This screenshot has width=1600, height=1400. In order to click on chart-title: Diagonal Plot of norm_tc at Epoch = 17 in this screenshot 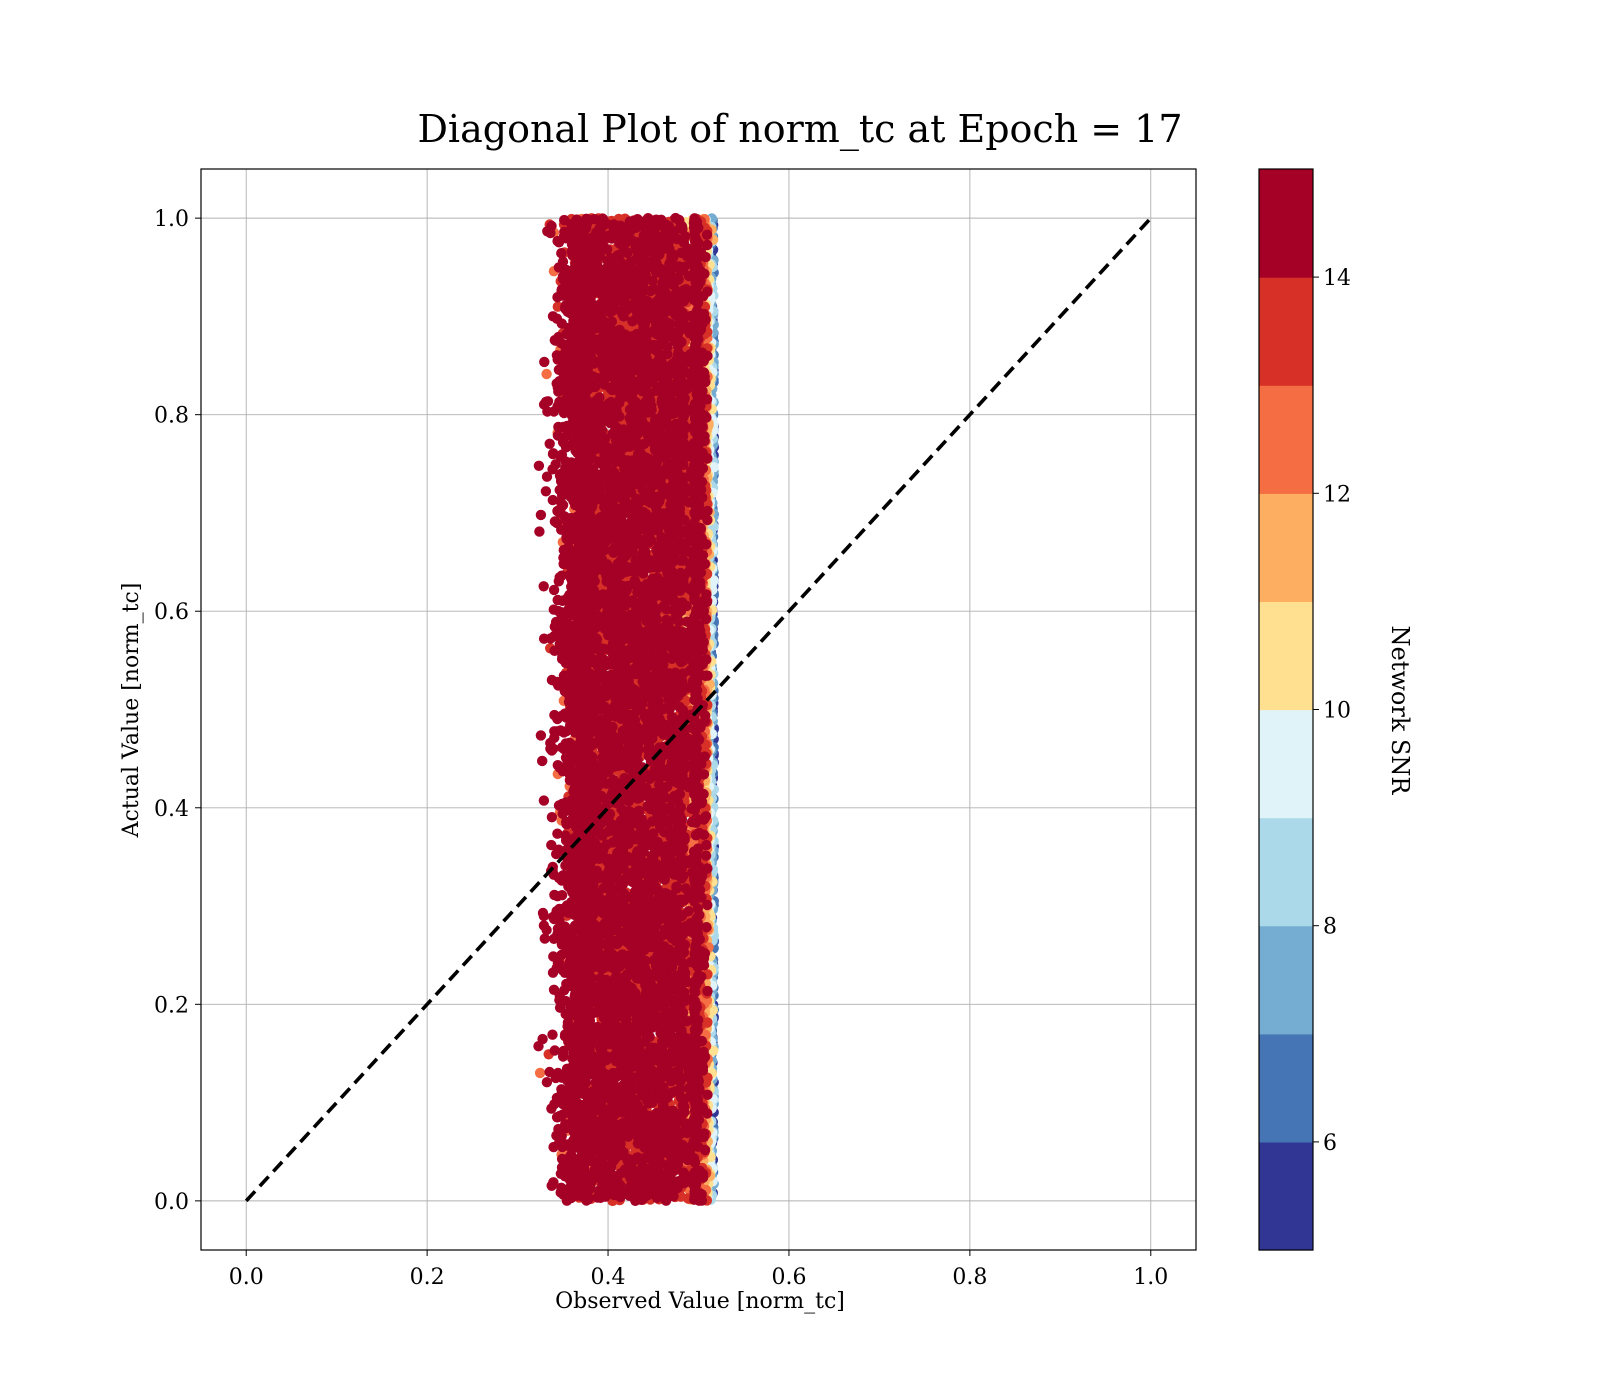, I will do `click(799, 129)`.